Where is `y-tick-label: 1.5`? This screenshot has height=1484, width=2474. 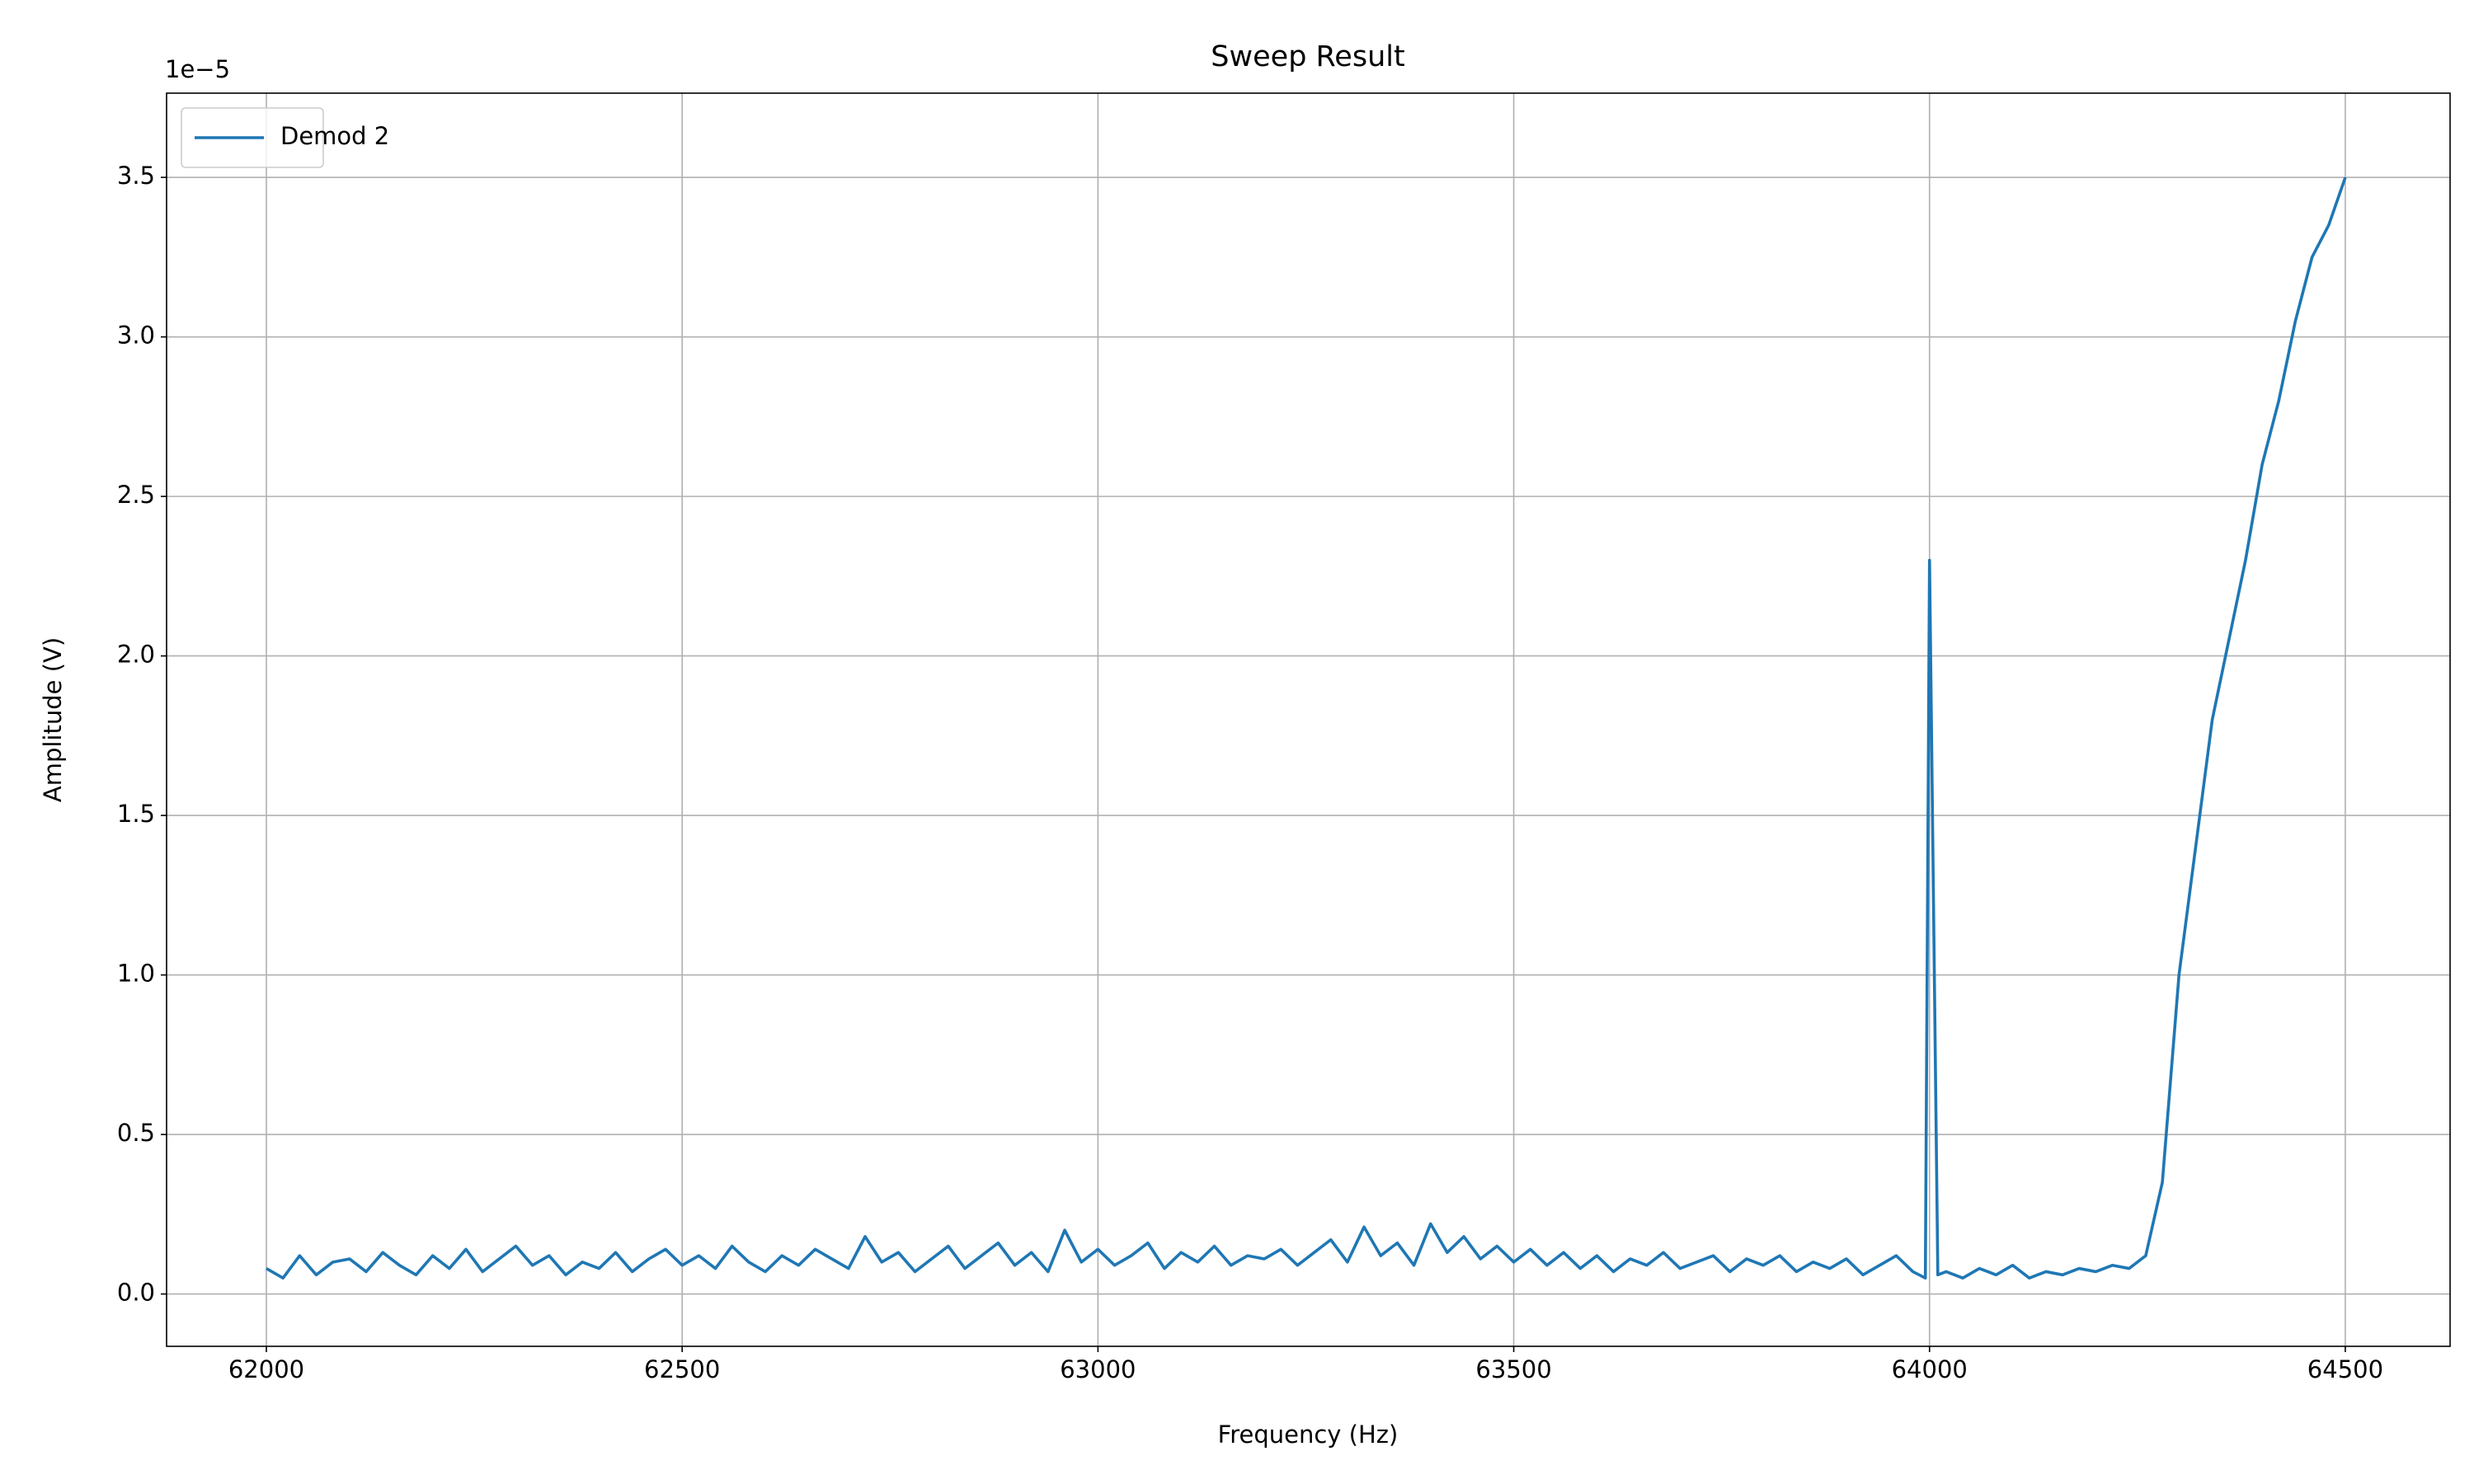 y-tick-label: 1.5 is located at coordinates (136, 814).